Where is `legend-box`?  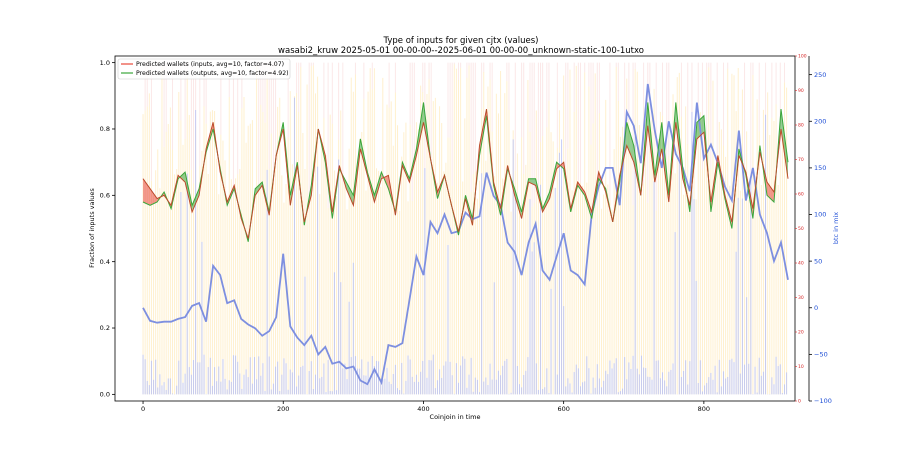
legend-box is located at coordinates (204, 69).